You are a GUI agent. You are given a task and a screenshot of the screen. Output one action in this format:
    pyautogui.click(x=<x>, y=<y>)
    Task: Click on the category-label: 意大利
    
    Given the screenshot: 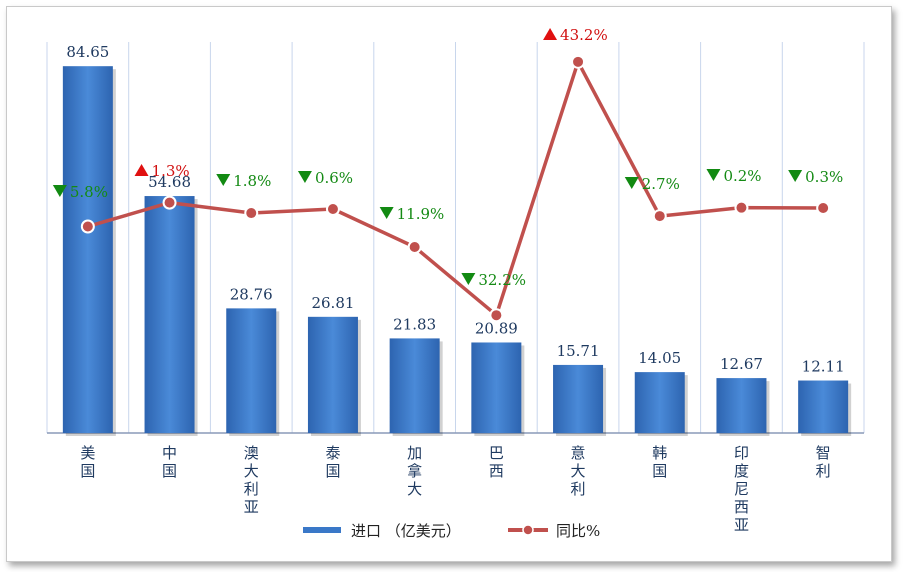 What is the action you would take?
    pyautogui.click(x=578, y=471)
    